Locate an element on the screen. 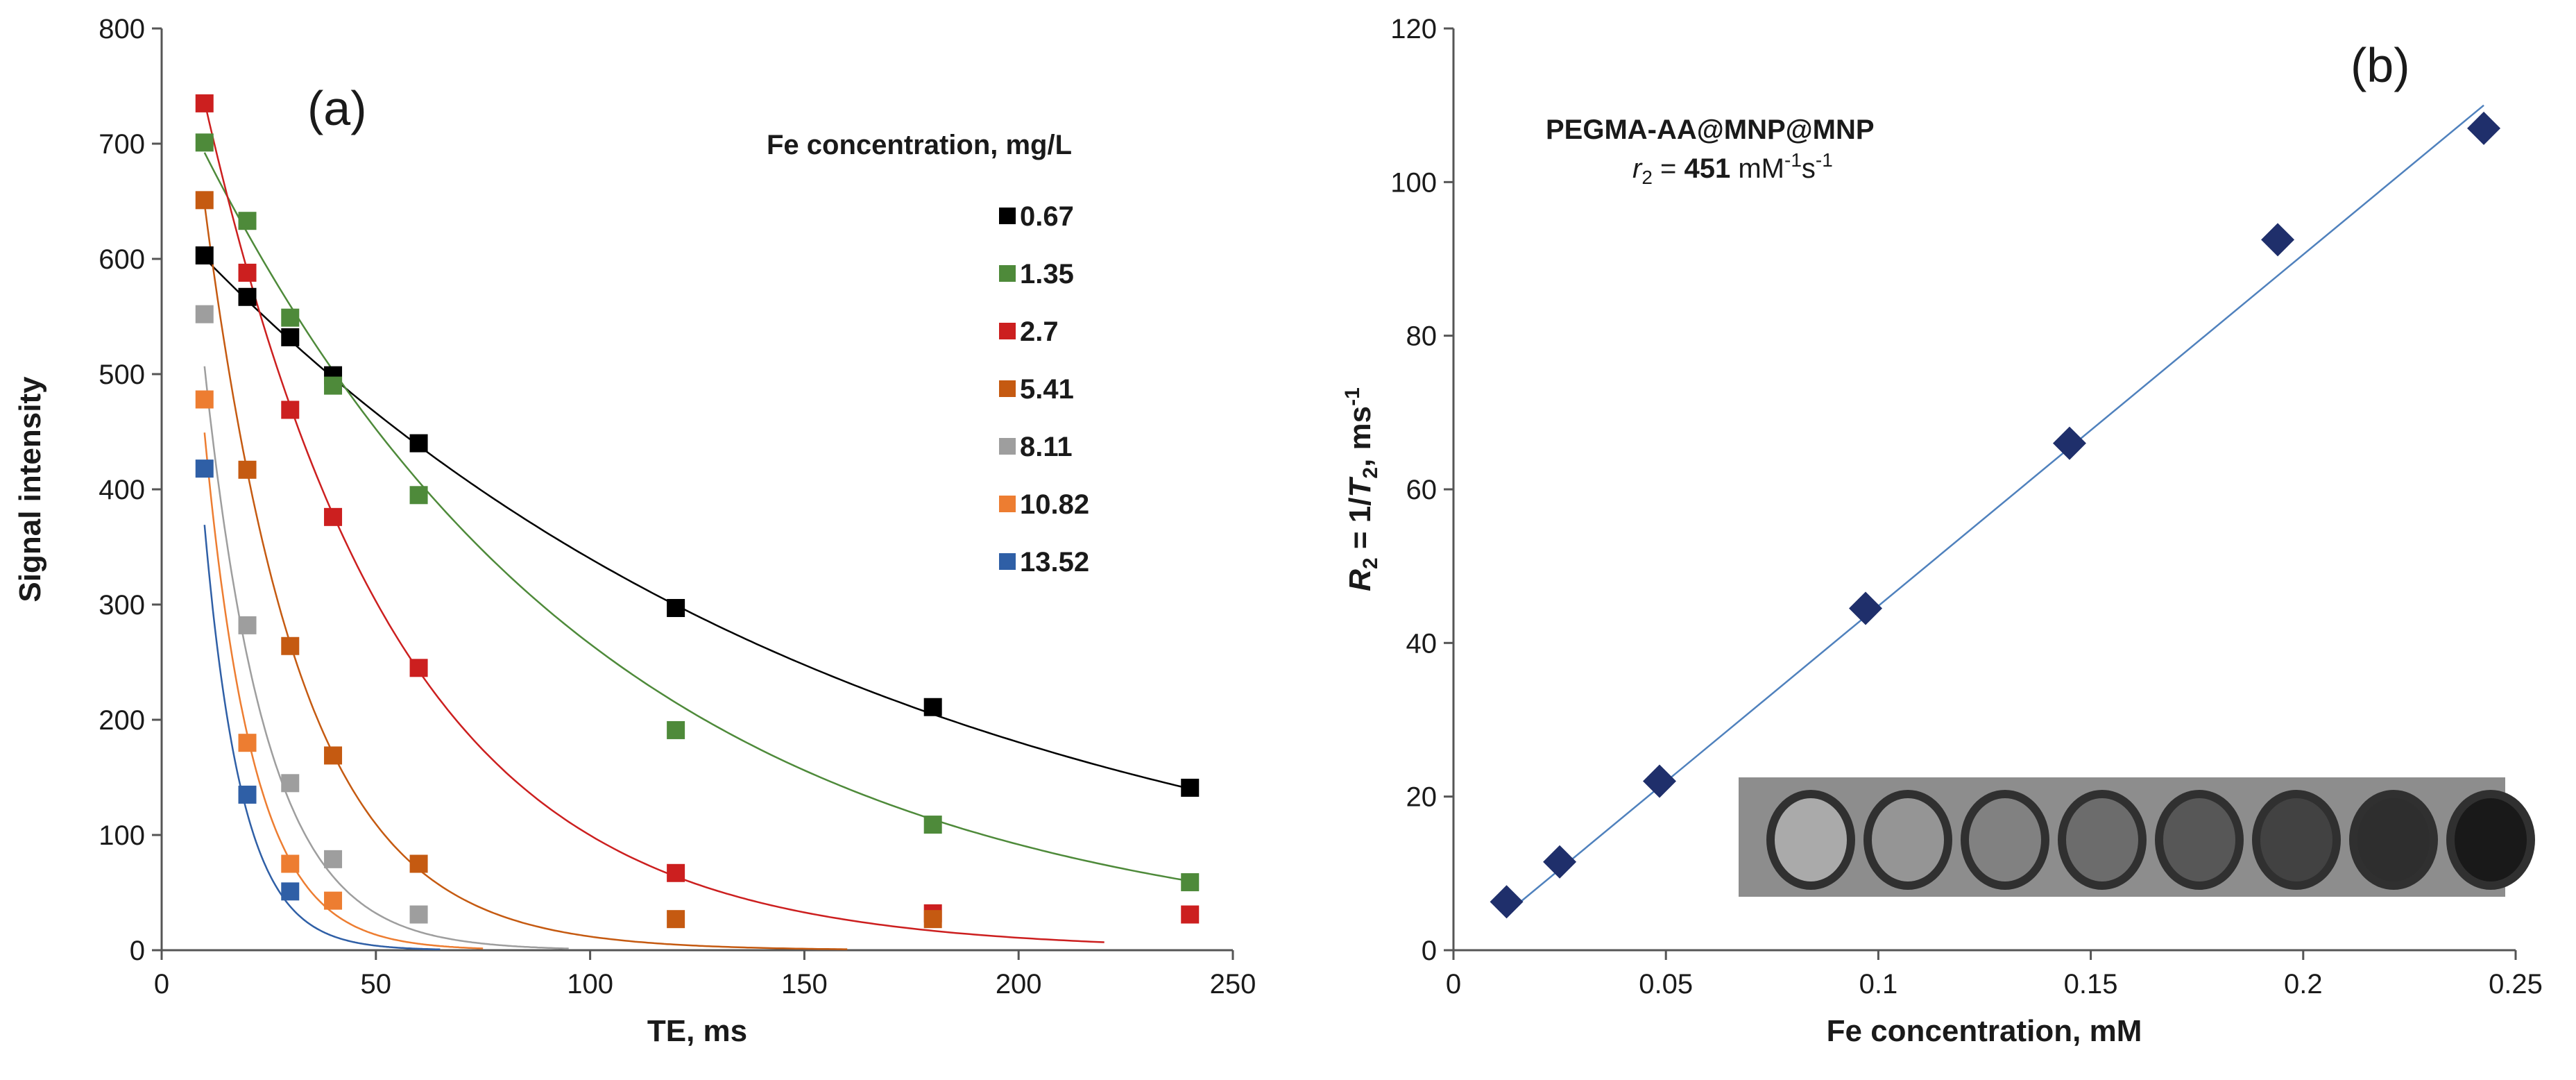 The width and height of the screenshot is (2576, 1080). panel-b-x-tick-label: 0.2 is located at coordinates (2303, 984).